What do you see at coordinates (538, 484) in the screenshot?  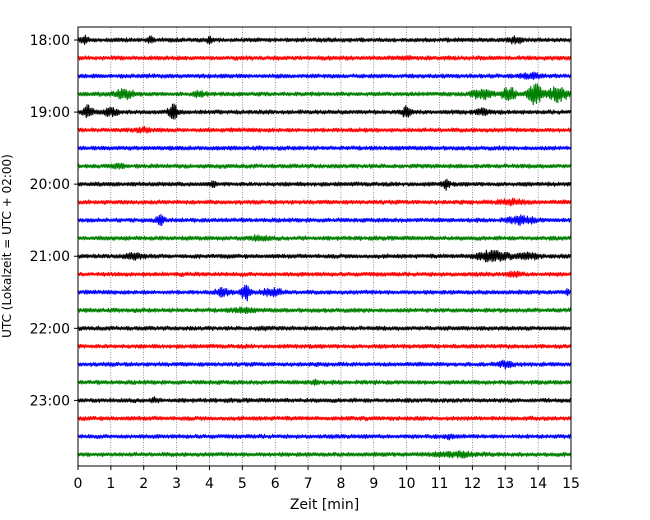 I see `x-tick-label: 14` at bounding box center [538, 484].